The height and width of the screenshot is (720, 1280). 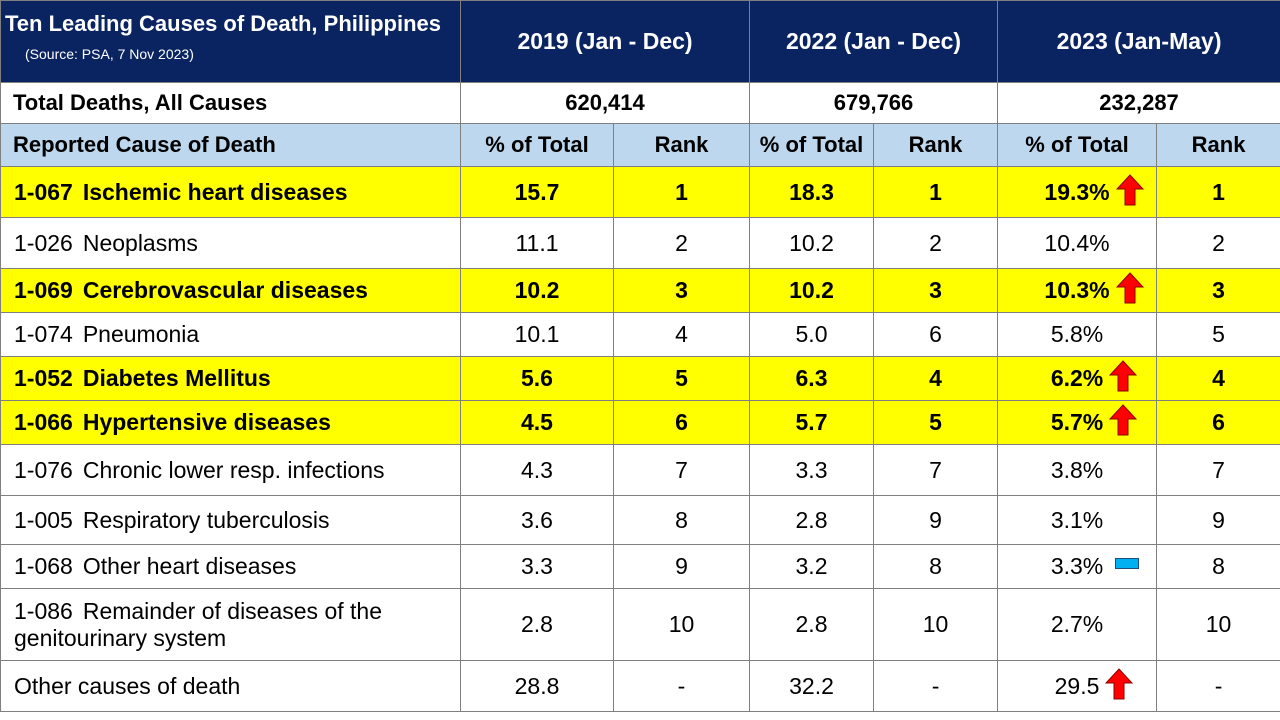 What do you see at coordinates (812, 378) in the screenshot?
I see `pct-cell: 6.3` at bounding box center [812, 378].